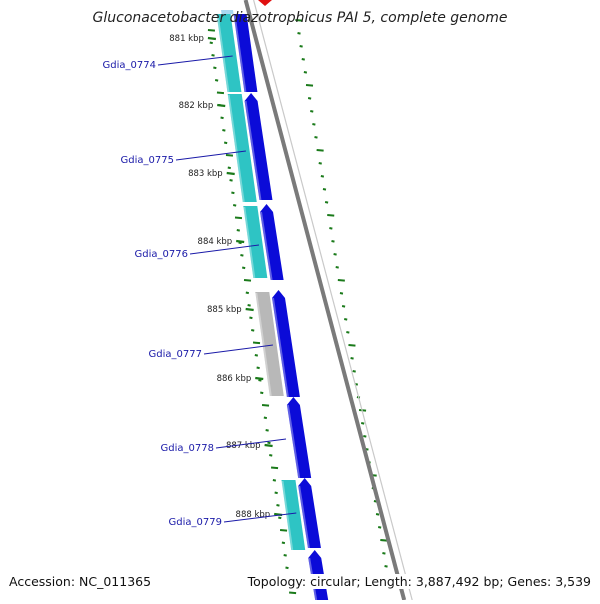  I want to click on ruler-label-2: 883 kbp, so click(205, 174).